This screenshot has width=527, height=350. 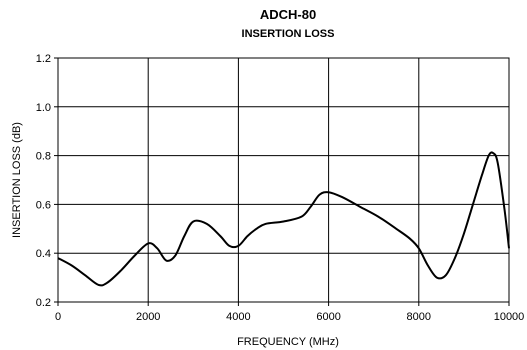 What do you see at coordinates (43, 205) in the screenshot?
I see `y-tick-label: 0.6` at bounding box center [43, 205].